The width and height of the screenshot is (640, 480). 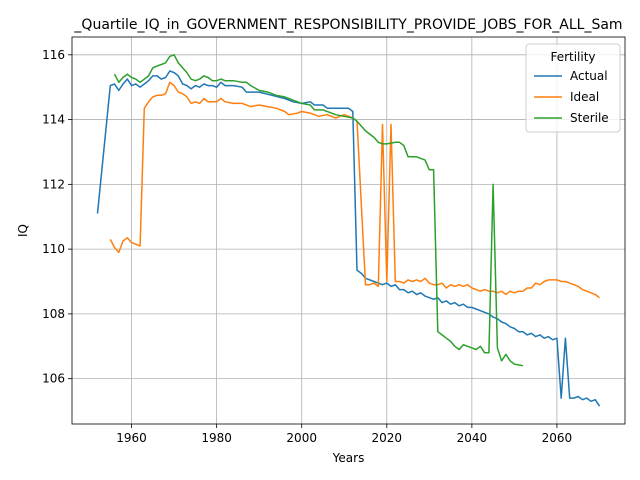 I want to click on legend: Fertility Actual Ideal Sterile, so click(x=573, y=88).